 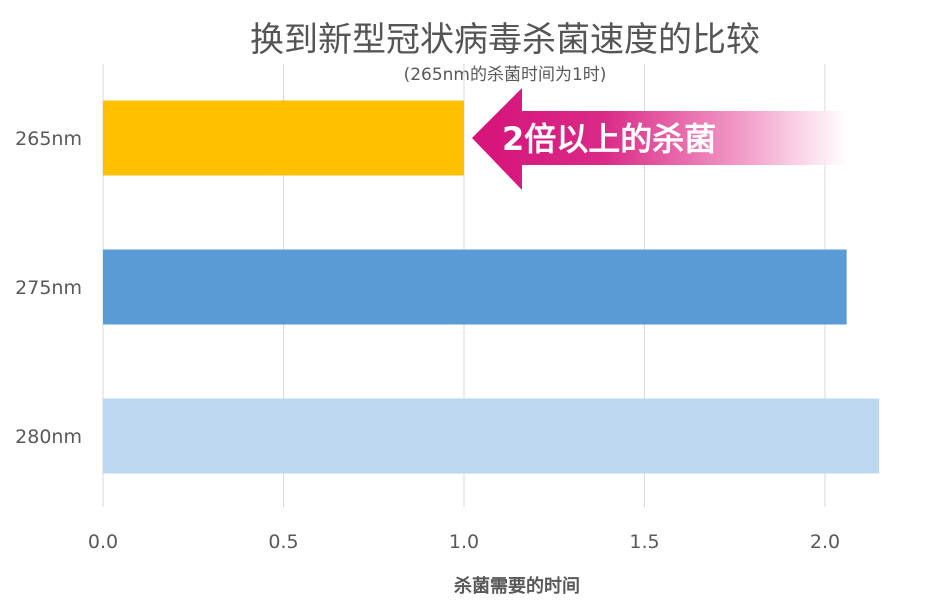 What do you see at coordinates (103, 542) in the screenshot?
I see `x-tick-label-0: 0.0` at bounding box center [103, 542].